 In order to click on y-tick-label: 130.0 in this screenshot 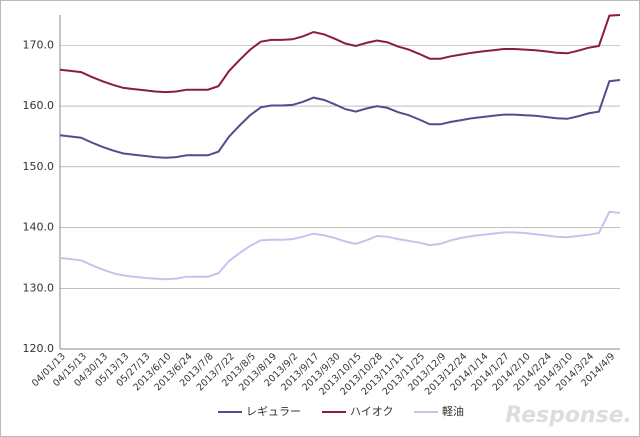, I will do `click(39, 287)`.